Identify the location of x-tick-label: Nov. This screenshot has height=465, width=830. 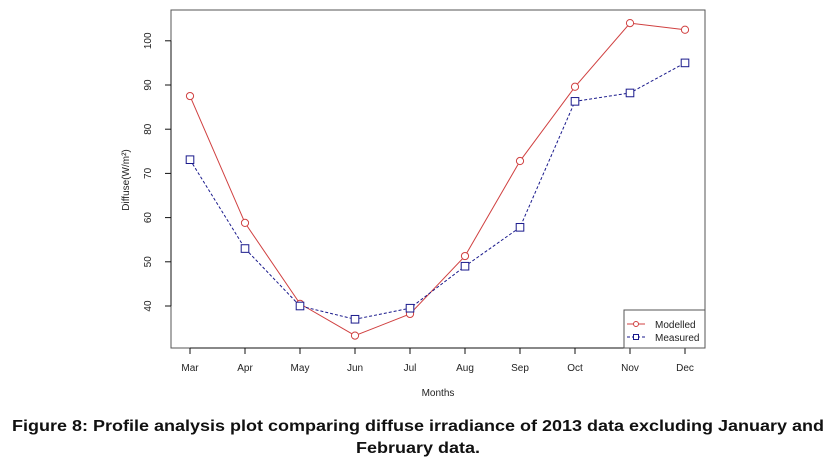
(630, 368).